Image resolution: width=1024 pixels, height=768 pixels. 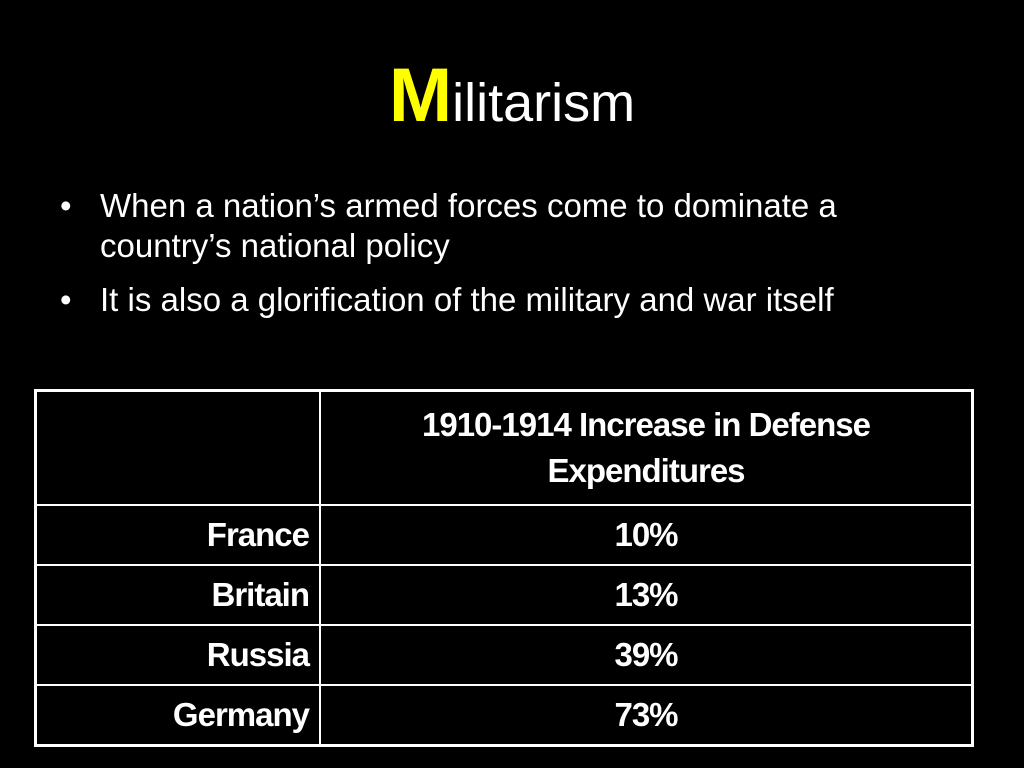 I want to click on increase-cell: 39%, so click(x=646, y=655).